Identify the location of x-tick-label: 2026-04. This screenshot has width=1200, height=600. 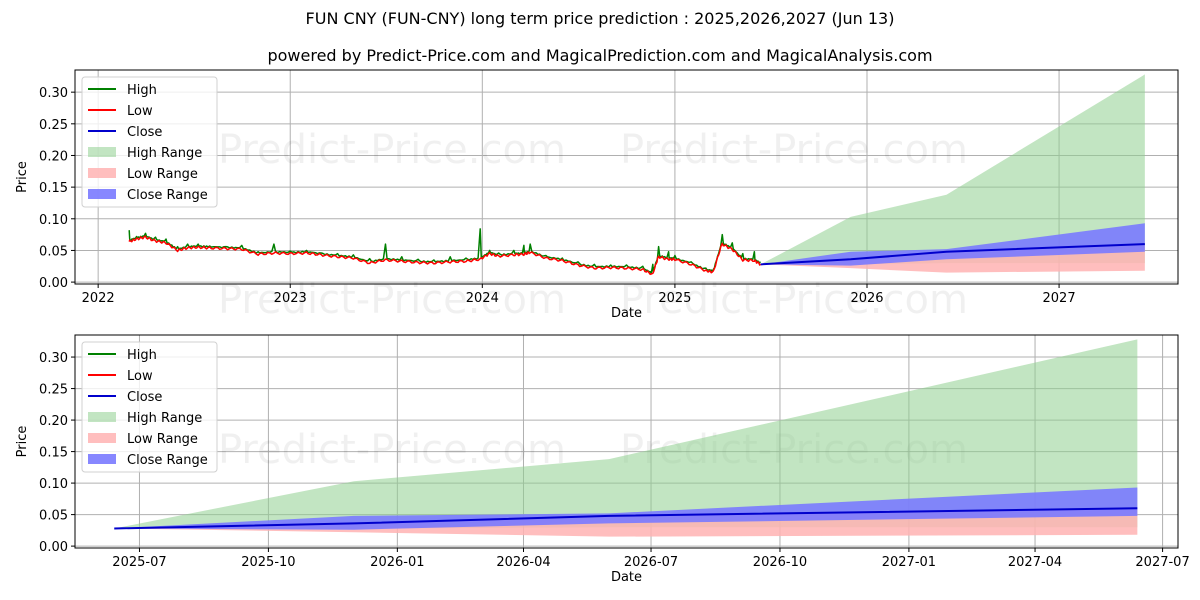
(523, 562).